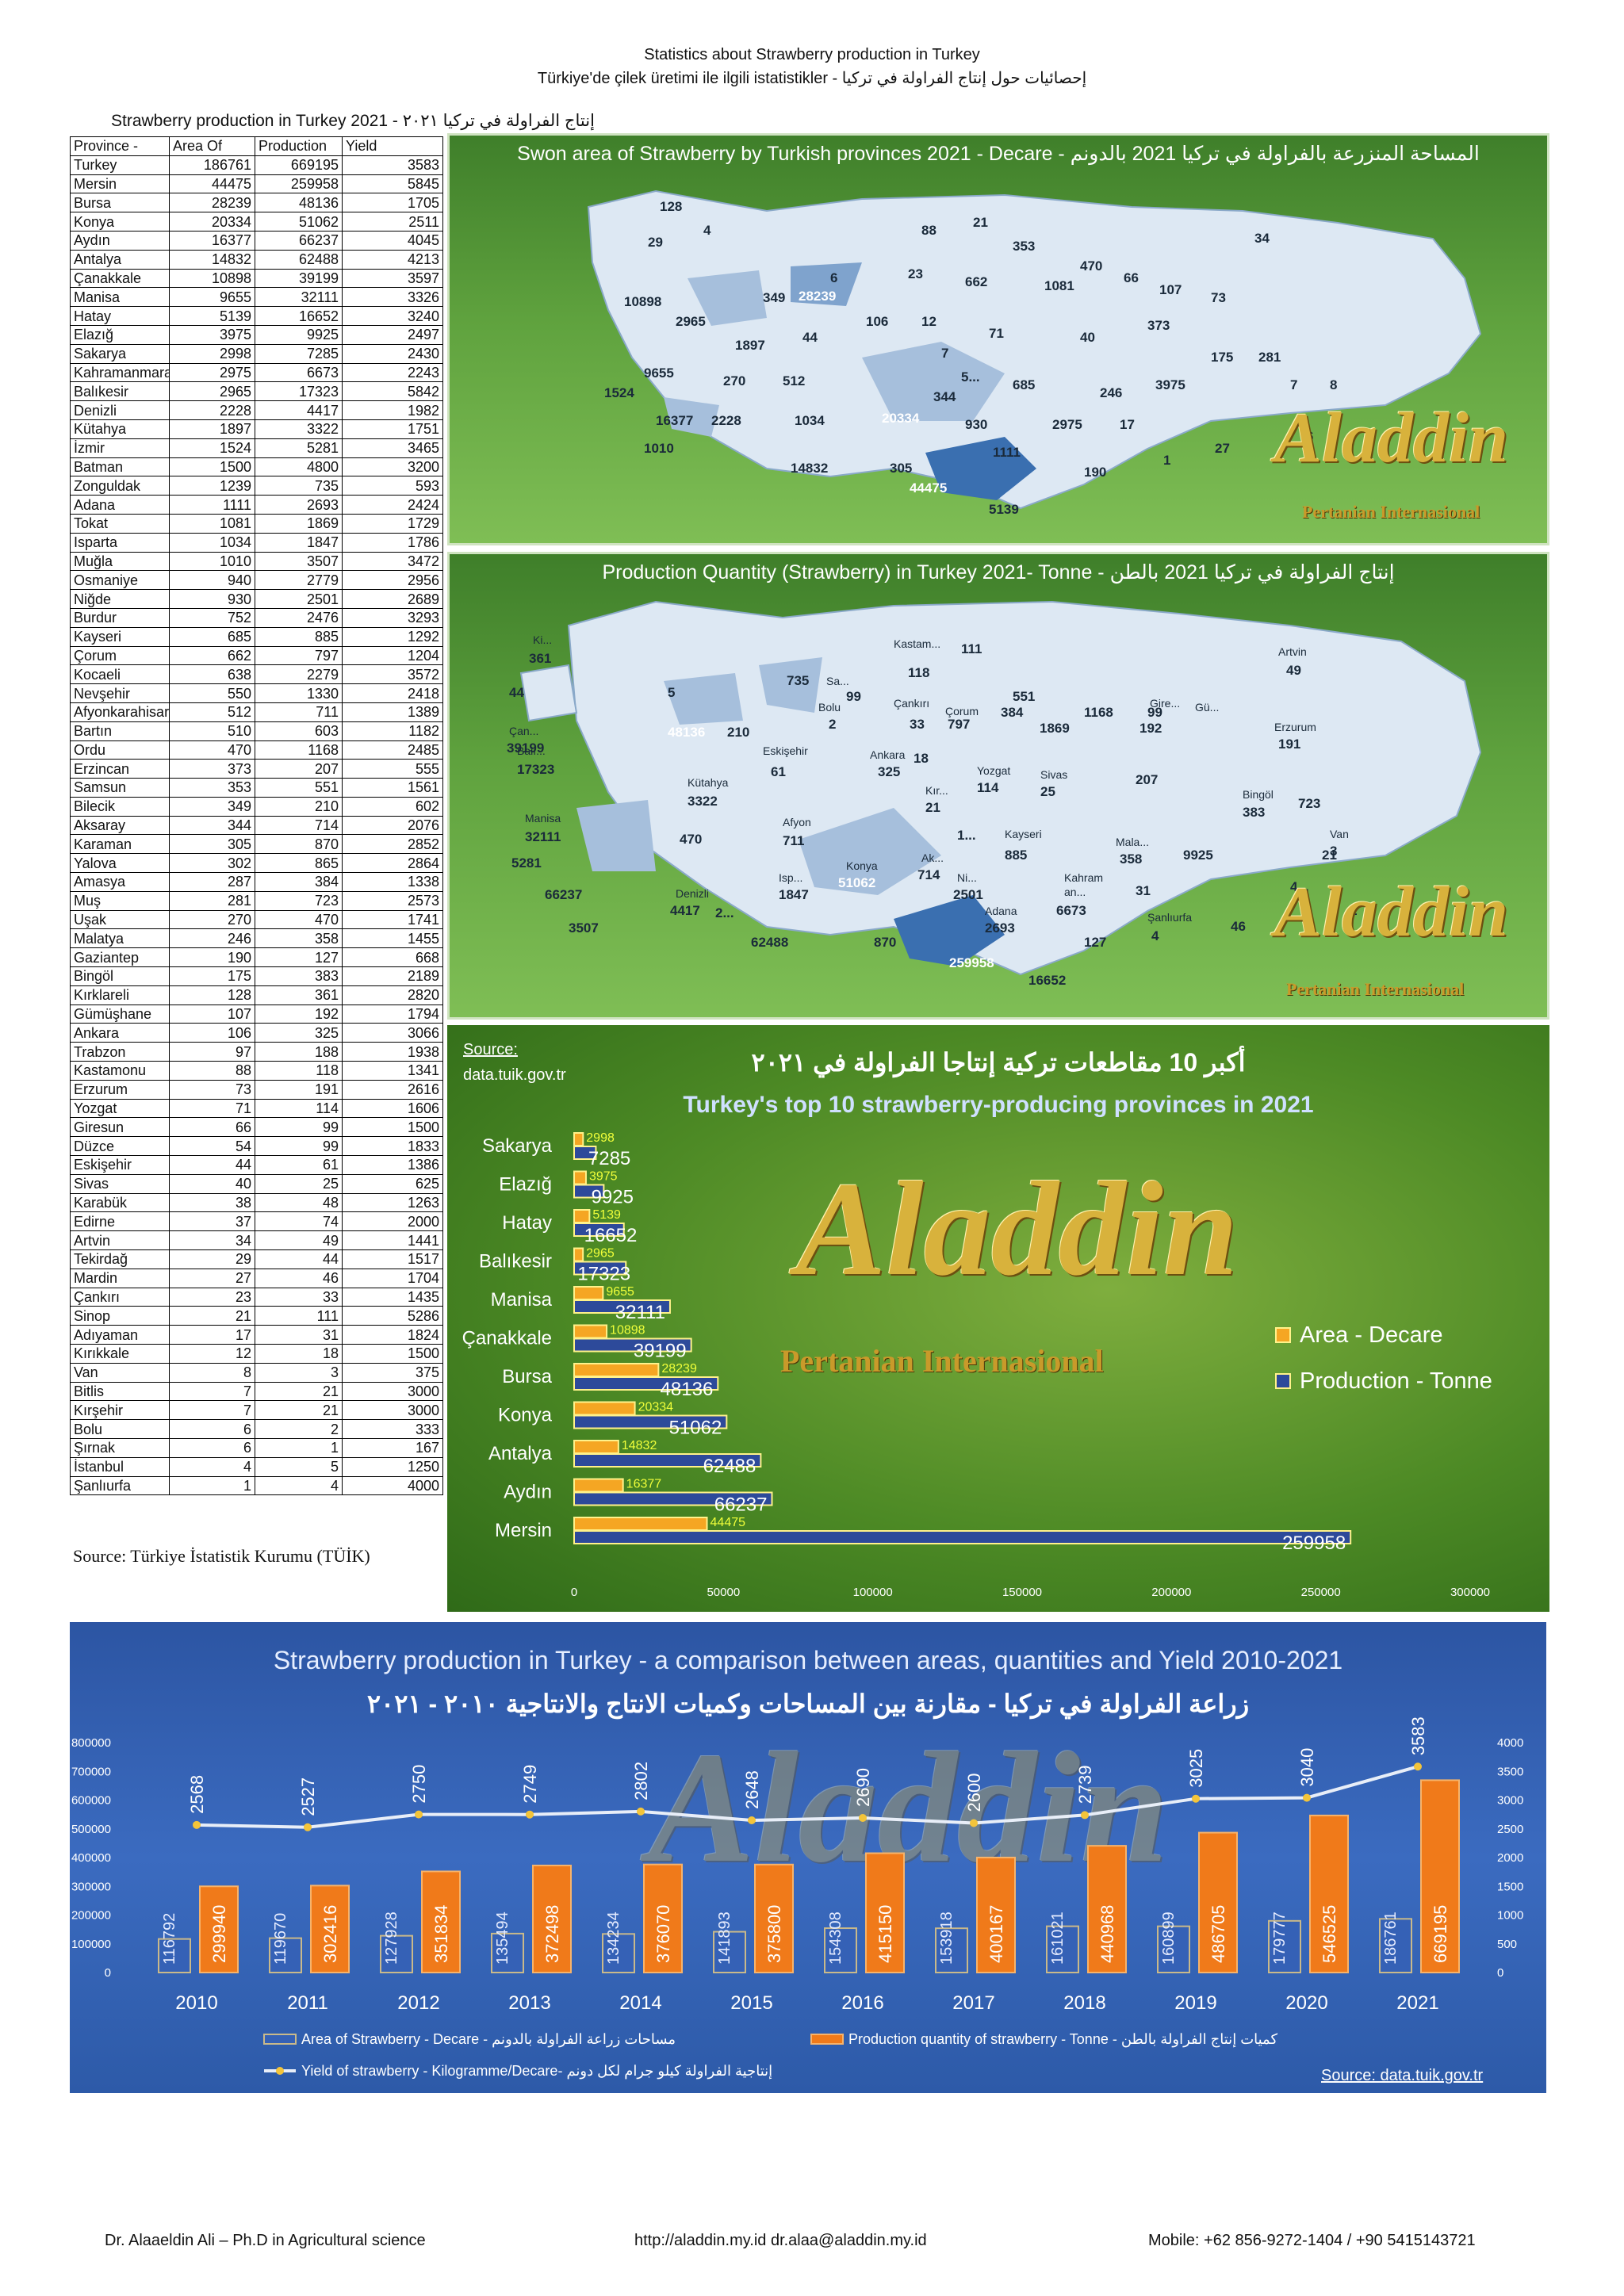 The image size is (1624, 2296). What do you see at coordinates (392, 373) in the screenshot?
I see `table-cell: 2243` at bounding box center [392, 373].